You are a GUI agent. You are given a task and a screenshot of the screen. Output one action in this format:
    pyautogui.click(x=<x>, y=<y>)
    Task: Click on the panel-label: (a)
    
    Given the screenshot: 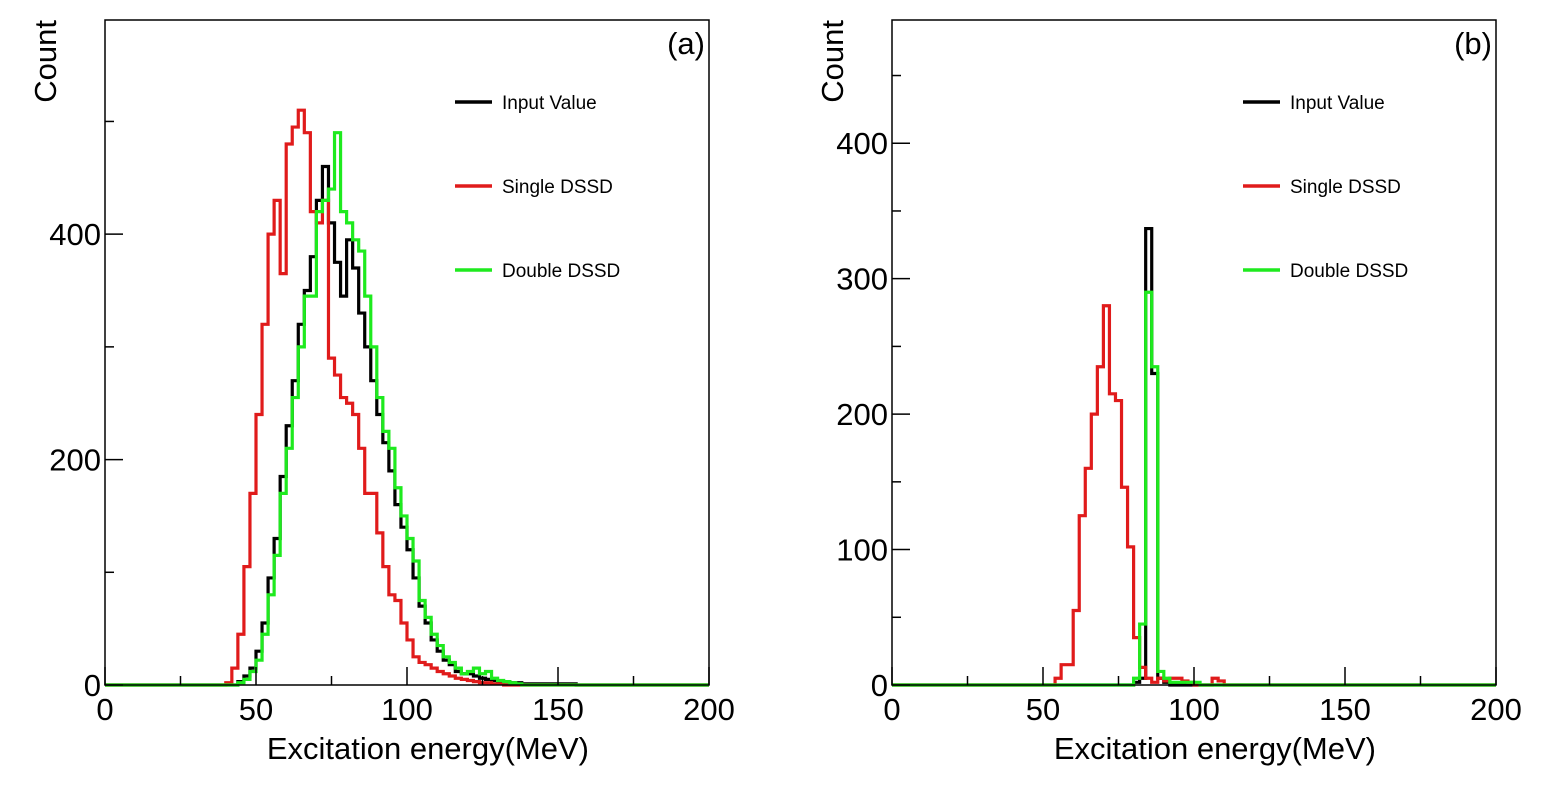 What is the action you would take?
    pyautogui.click(x=686, y=43)
    